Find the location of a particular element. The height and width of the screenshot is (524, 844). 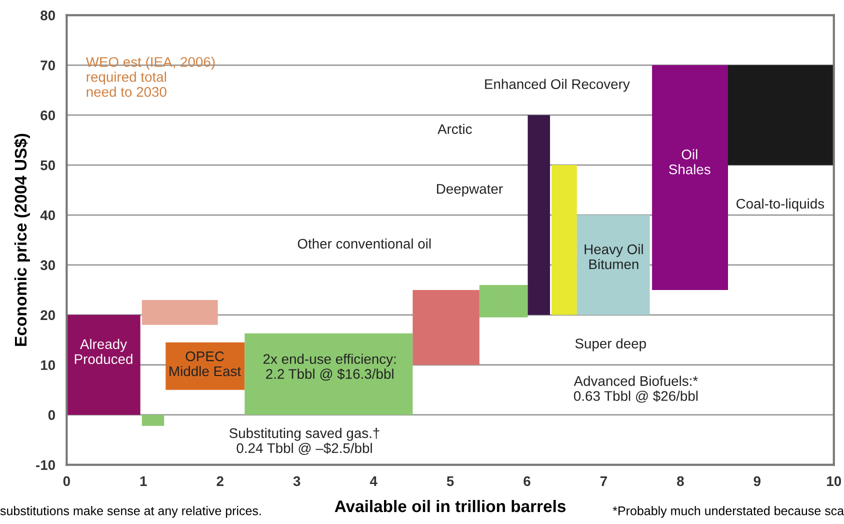

x-tick-label: 9 is located at coordinates (757, 481).